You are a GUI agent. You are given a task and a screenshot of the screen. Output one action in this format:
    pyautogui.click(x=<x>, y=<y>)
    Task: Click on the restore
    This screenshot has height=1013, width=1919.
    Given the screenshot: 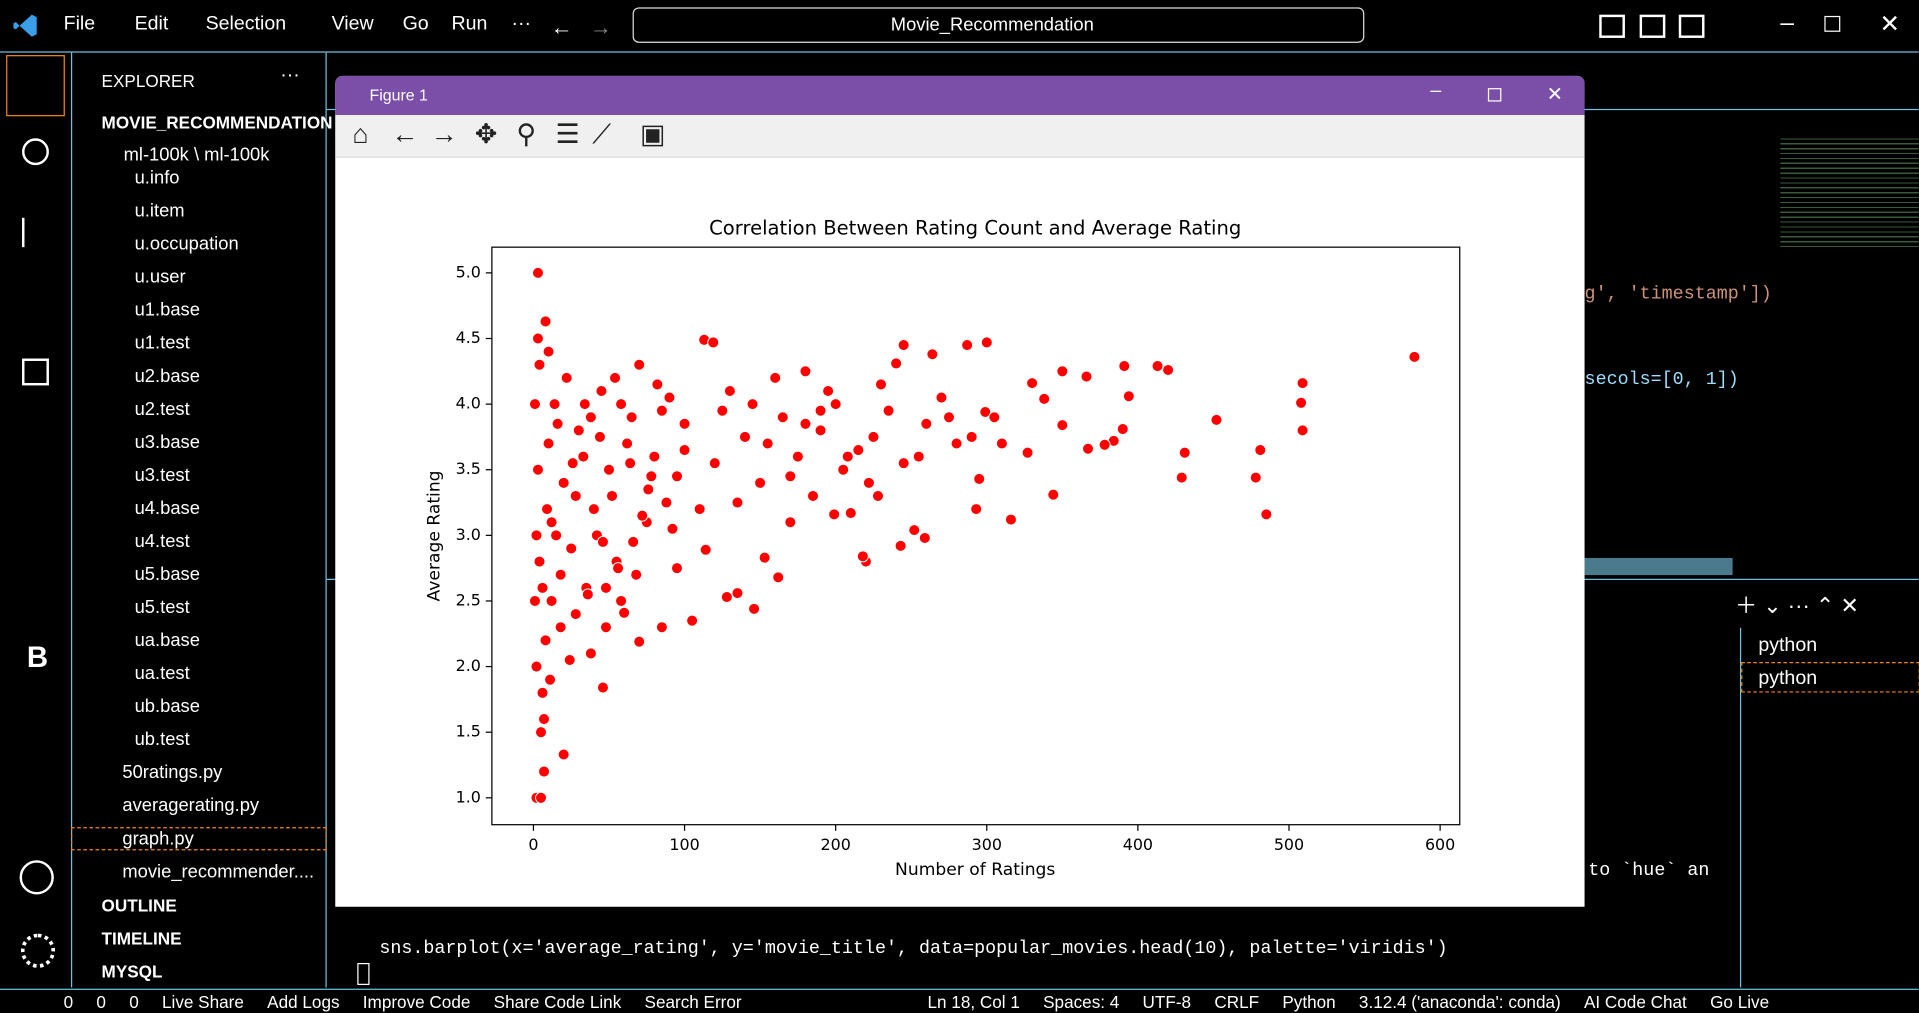 What is the action you would take?
    pyautogui.click(x=1832, y=23)
    